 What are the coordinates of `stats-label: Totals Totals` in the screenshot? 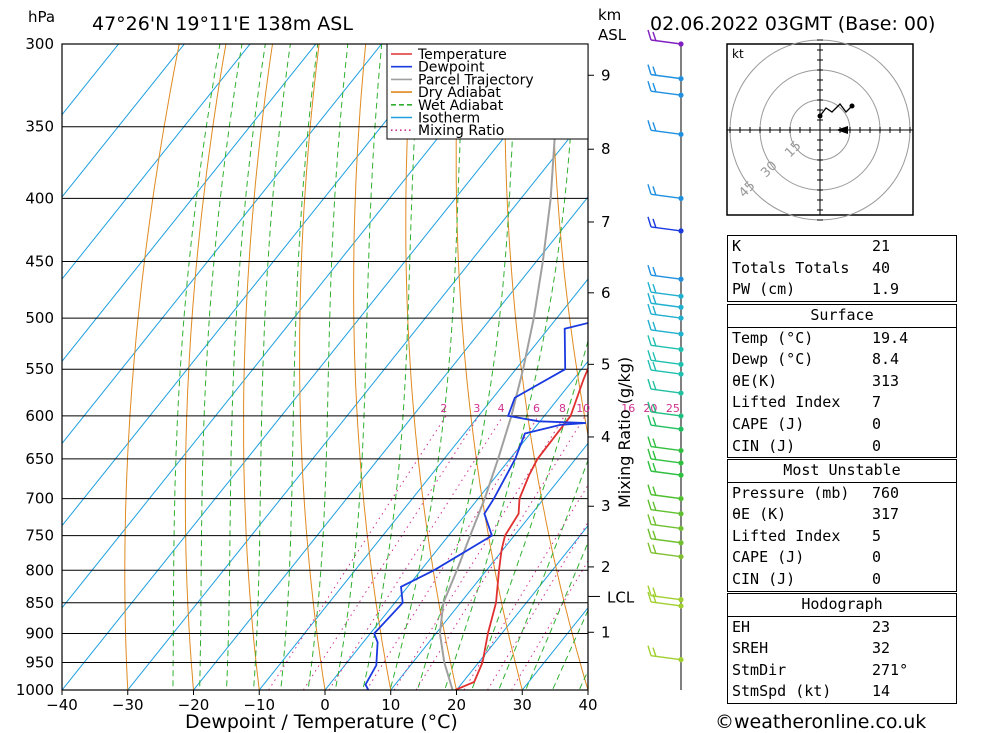 It's located at (791, 267).